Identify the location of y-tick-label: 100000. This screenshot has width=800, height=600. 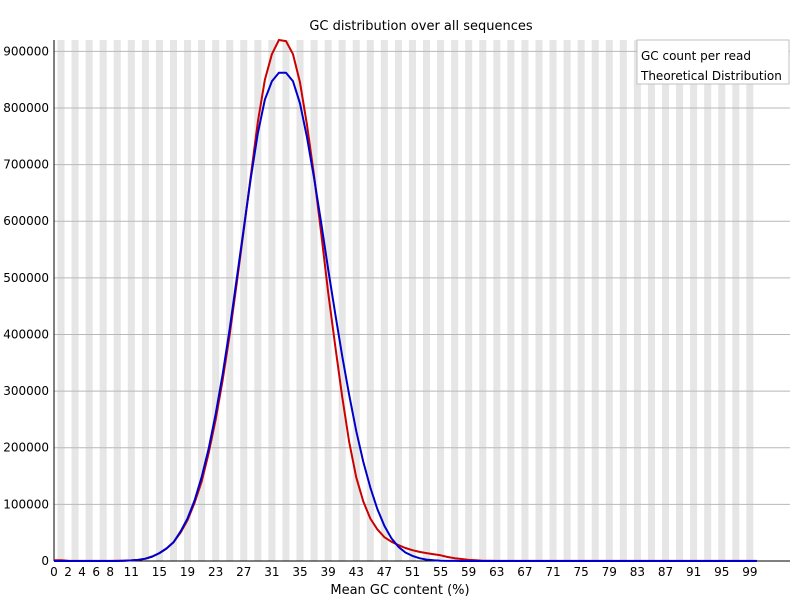
(26, 504).